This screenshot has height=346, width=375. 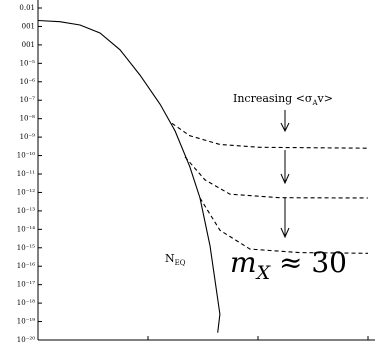 I want to click on y-tick-label: 10⁻¹⁰, so click(x=26, y=156).